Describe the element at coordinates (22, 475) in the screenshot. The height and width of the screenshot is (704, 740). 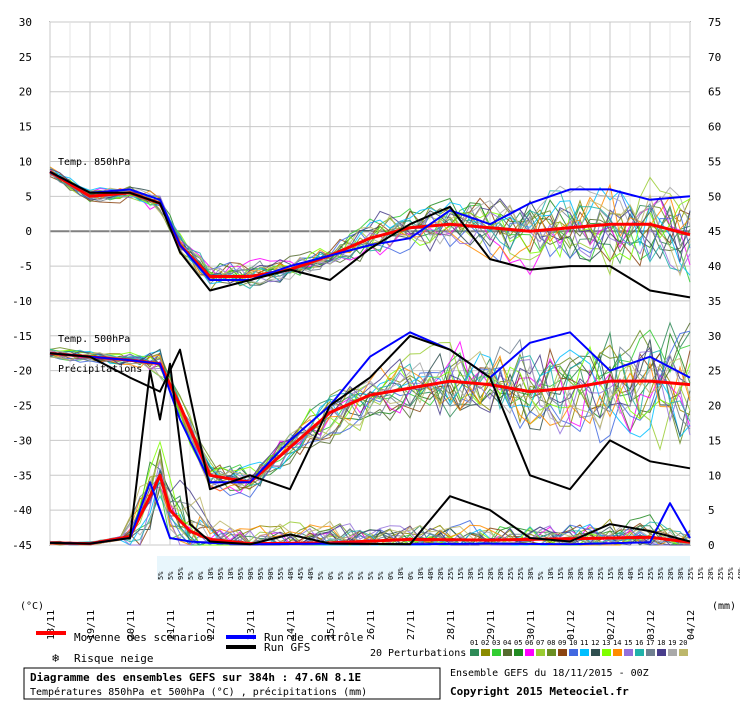
I see `y-left-tick-label: -35` at that location.